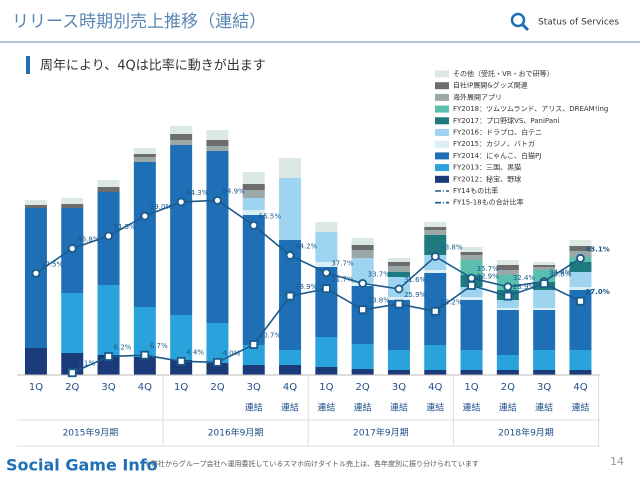  Describe the element at coordinates (88, 240) in the screenshot. I see `data-label: 46.8%` at that location.